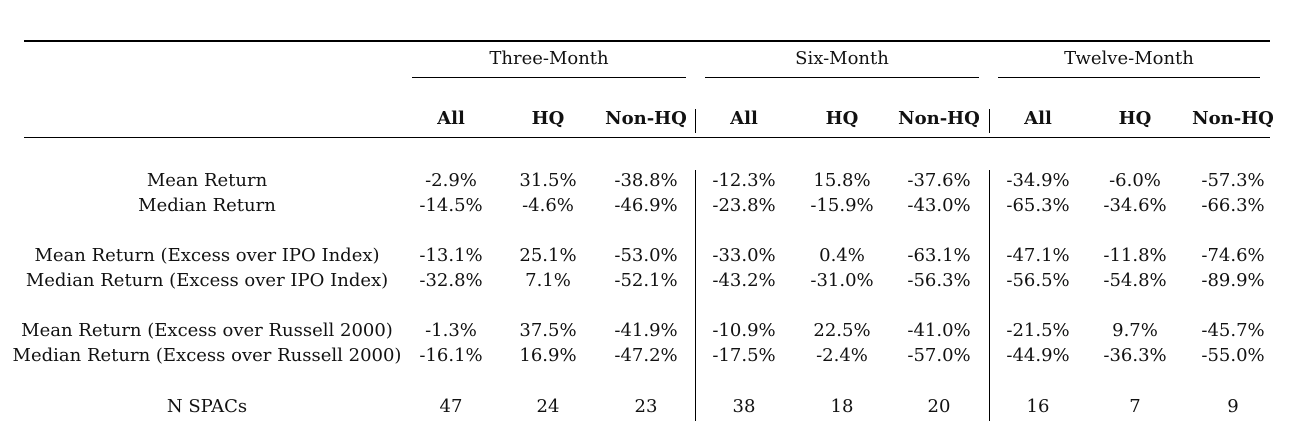  Describe the element at coordinates (548, 205) in the screenshot. I see `table-cell: -4.6%` at that location.